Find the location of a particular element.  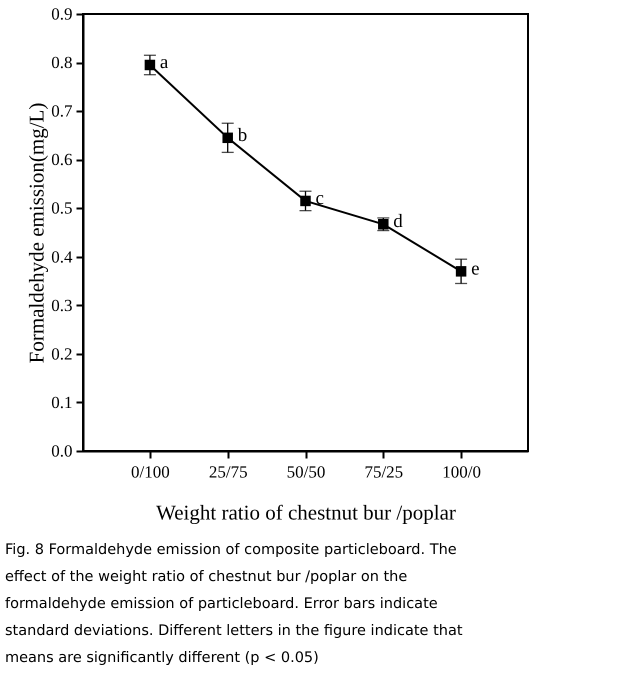

y-tick-label: 0.6 is located at coordinates (61, 160).